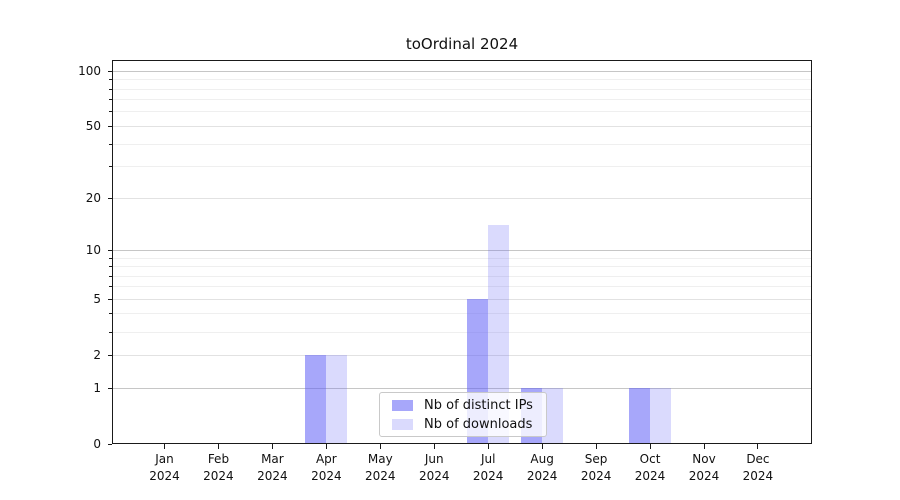 This screenshot has width=900, height=500. Describe the element at coordinates (93, 126) in the screenshot. I see `y-tick-label-50: 50` at that location.